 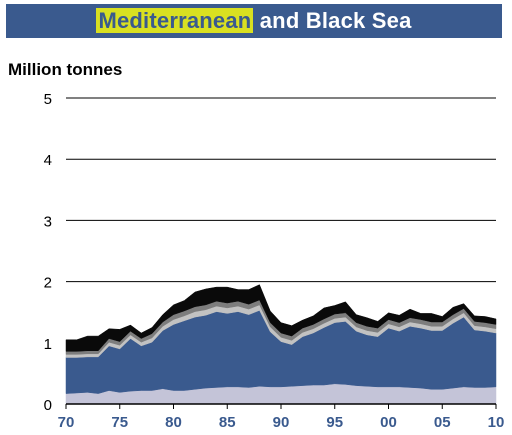 What do you see at coordinates (48, 99) in the screenshot?
I see `y-tick-label: 5` at bounding box center [48, 99].